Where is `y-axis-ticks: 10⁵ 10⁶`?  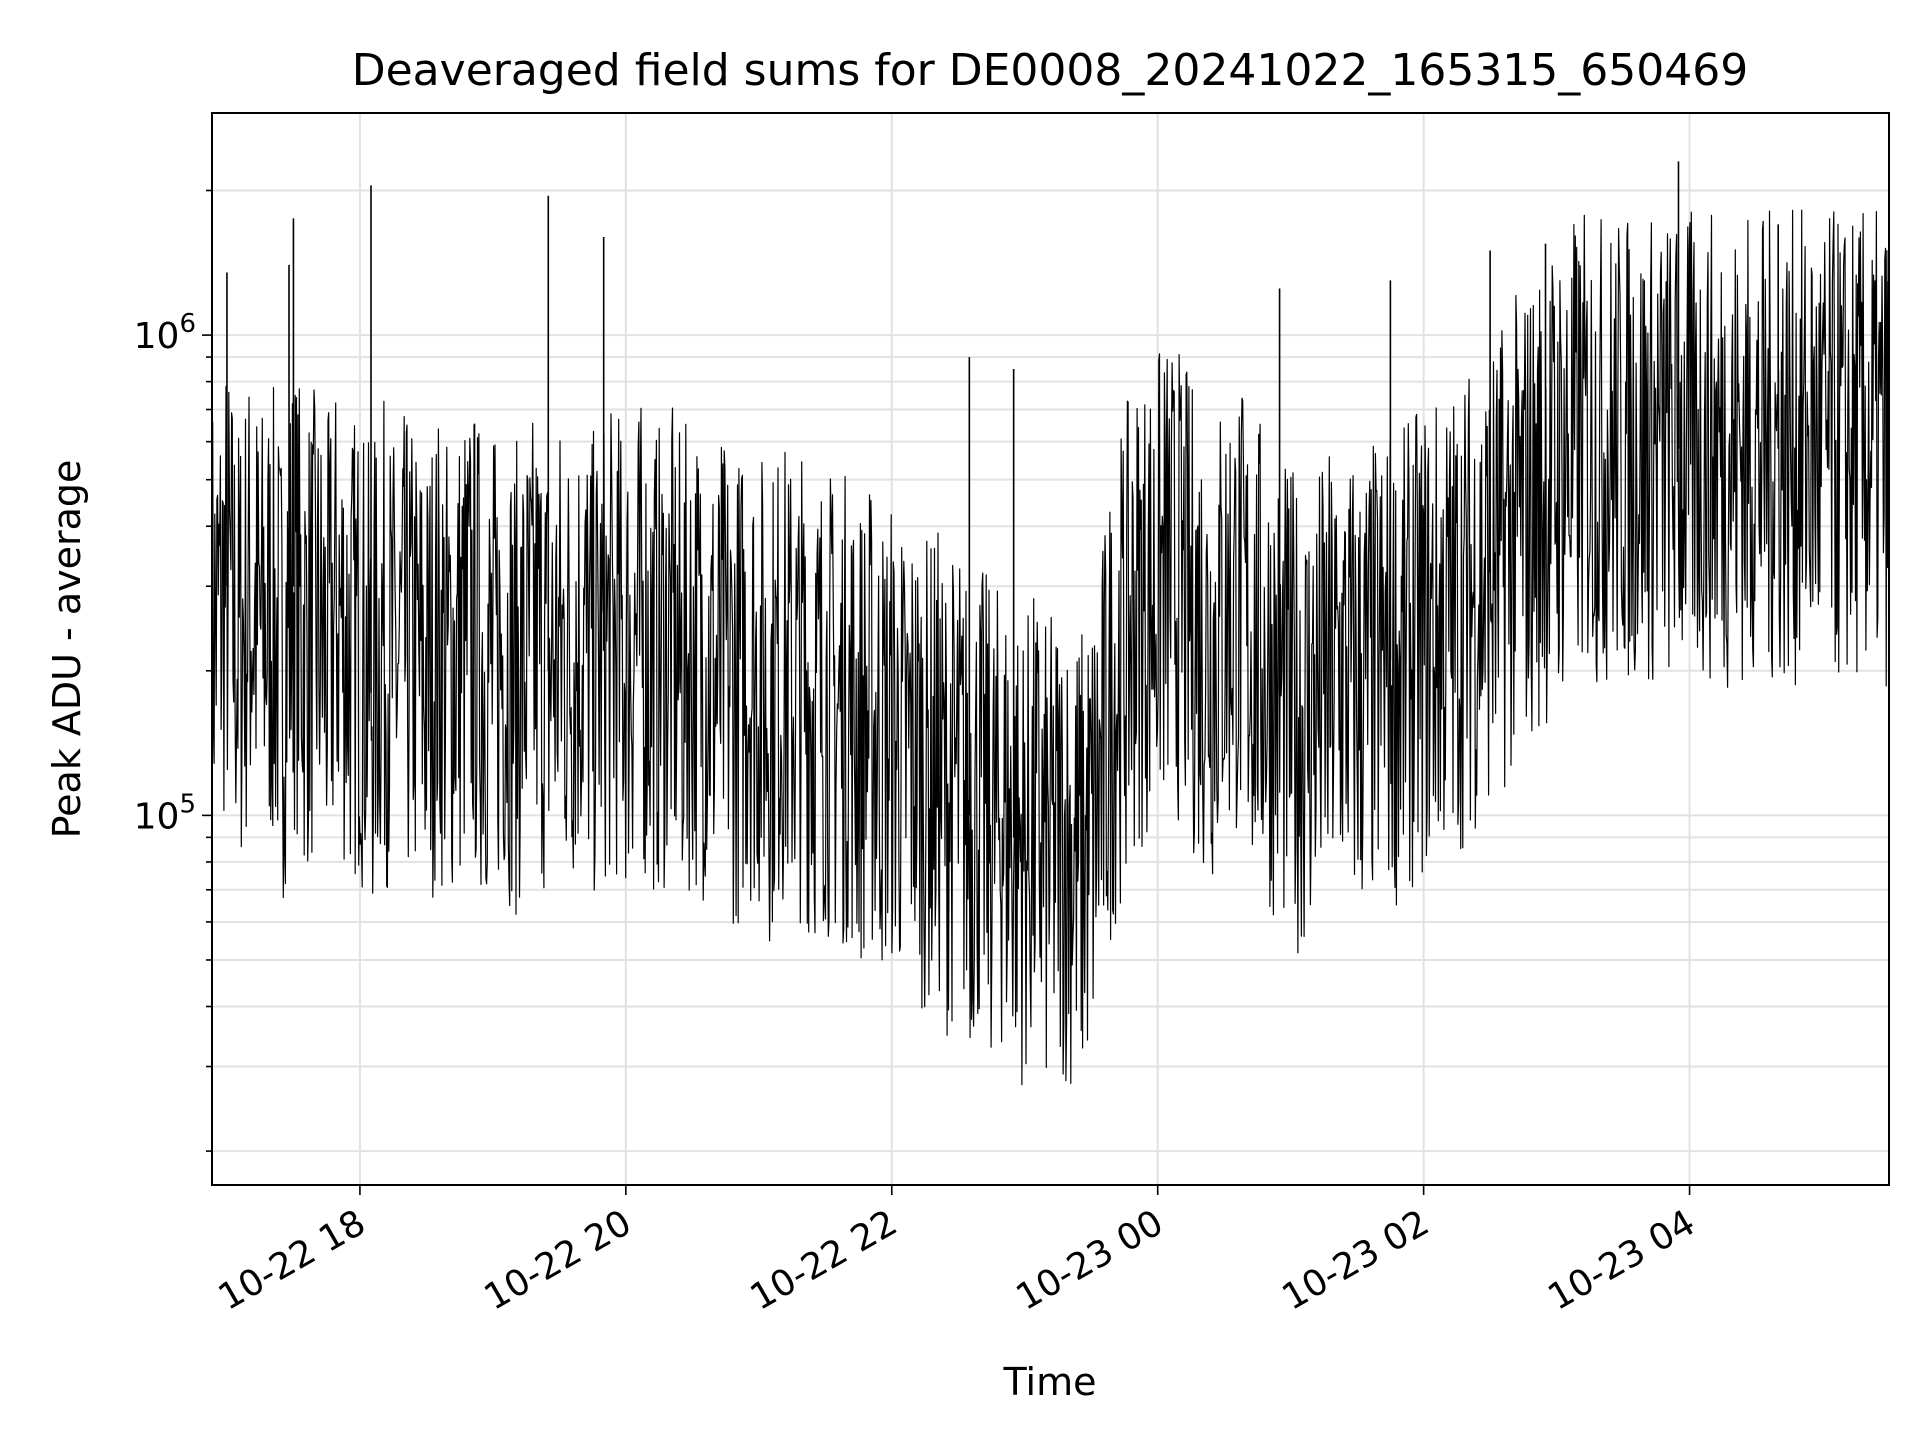 y-axis-ticks: 10⁵ 10⁶ is located at coordinates (173, 670).